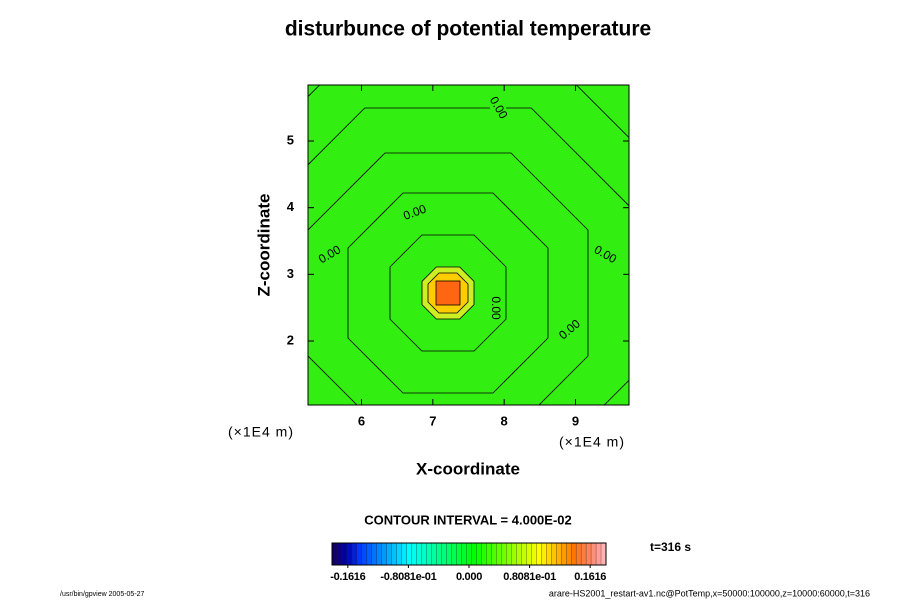  I want to click on y-tick-label: 5, so click(290, 139).